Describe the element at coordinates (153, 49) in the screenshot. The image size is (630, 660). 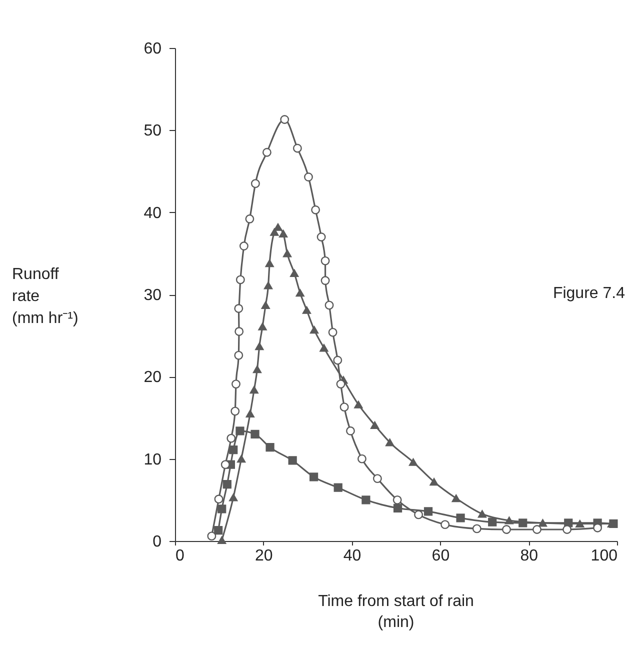
I see `y-tick-label: 60` at that location.